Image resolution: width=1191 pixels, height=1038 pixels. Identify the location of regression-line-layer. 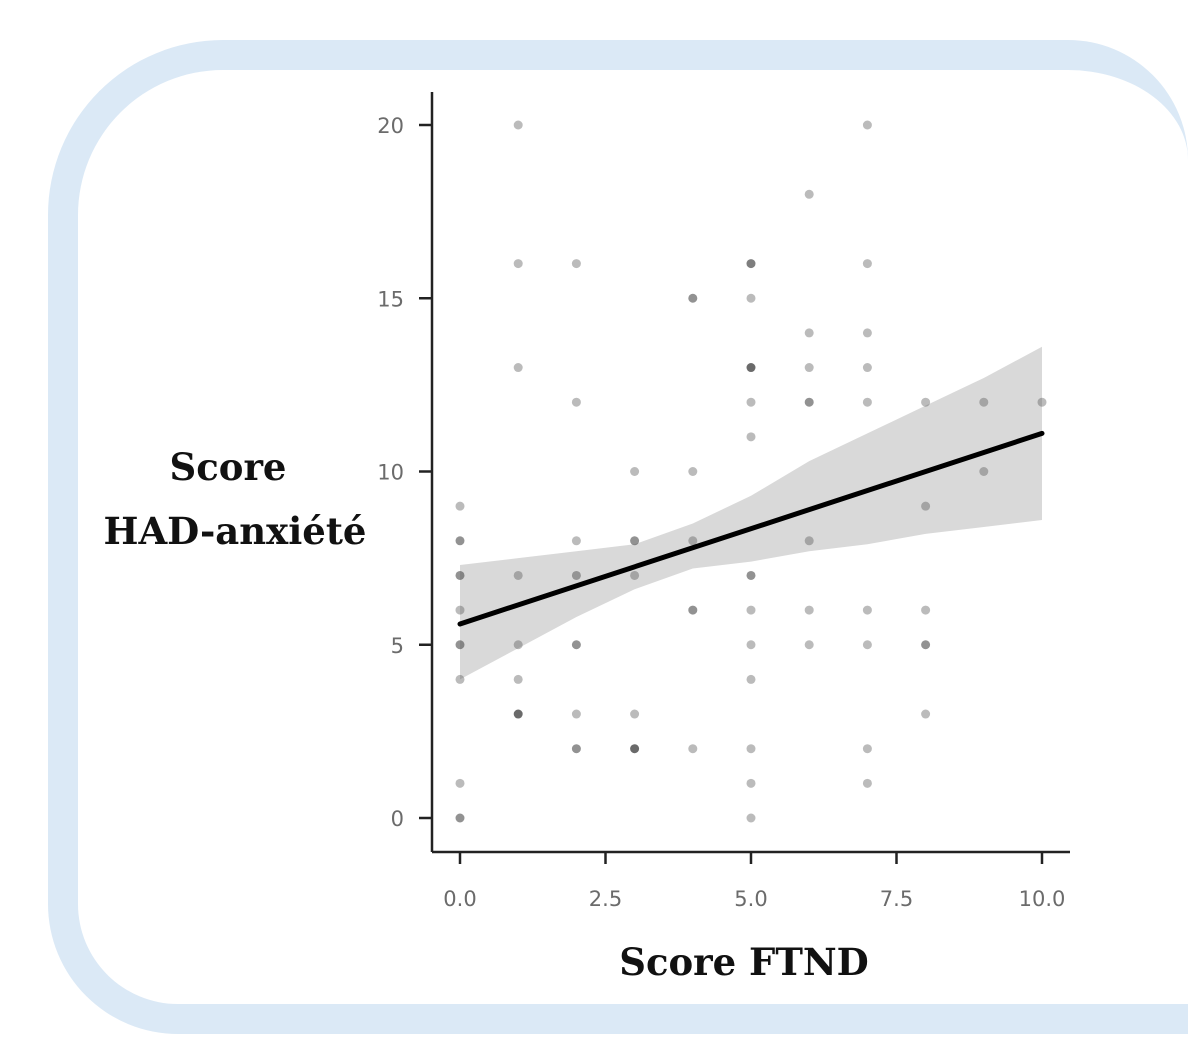
(751, 528).